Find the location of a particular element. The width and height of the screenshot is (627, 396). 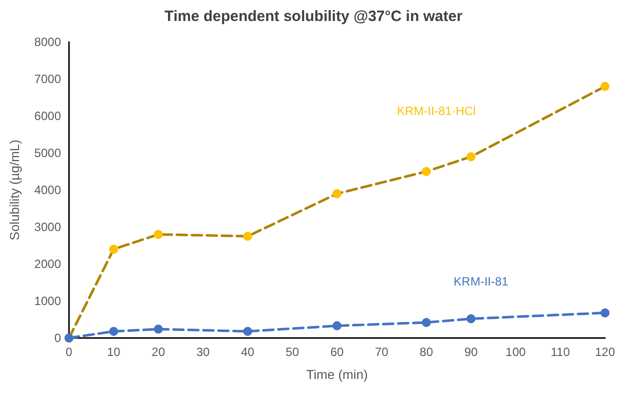

y-tick-label: 1000 is located at coordinates (48, 301).